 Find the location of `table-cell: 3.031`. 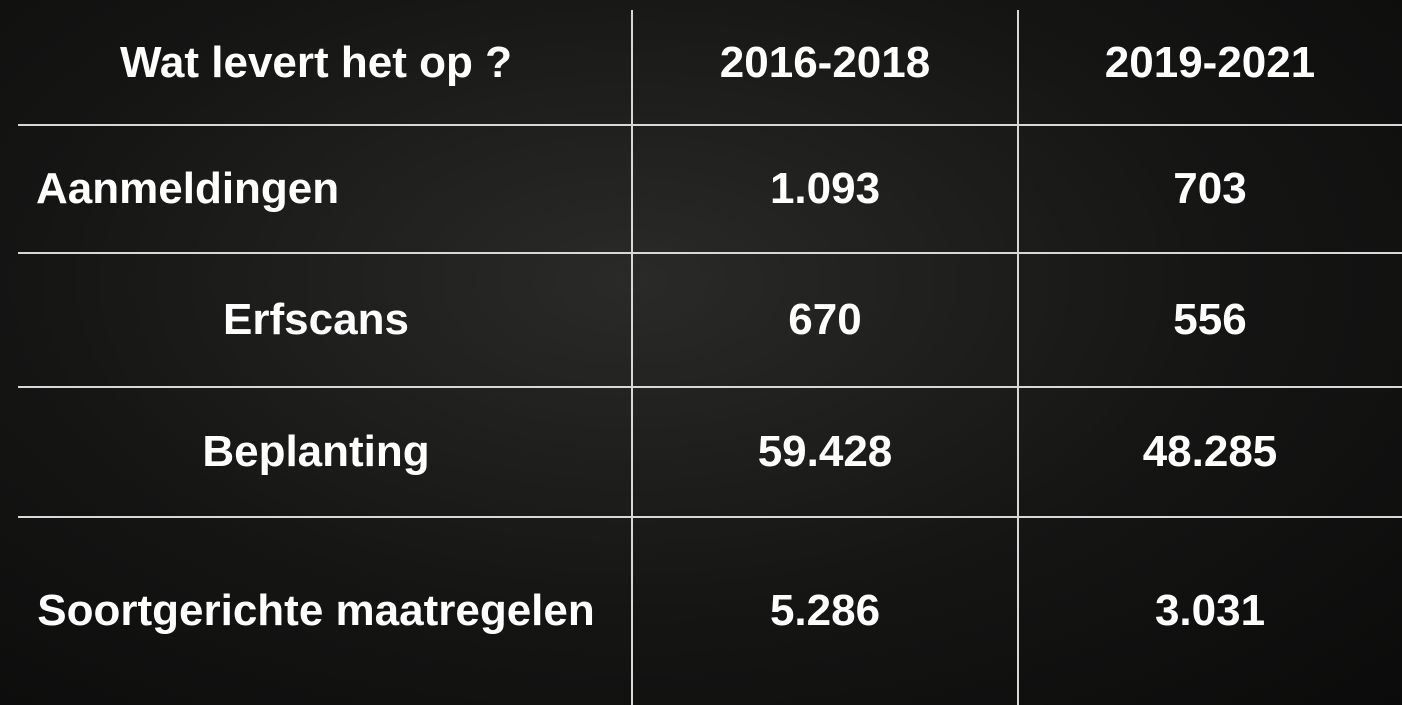

table-cell: 3.031 is located at coordinates (1210, 611).